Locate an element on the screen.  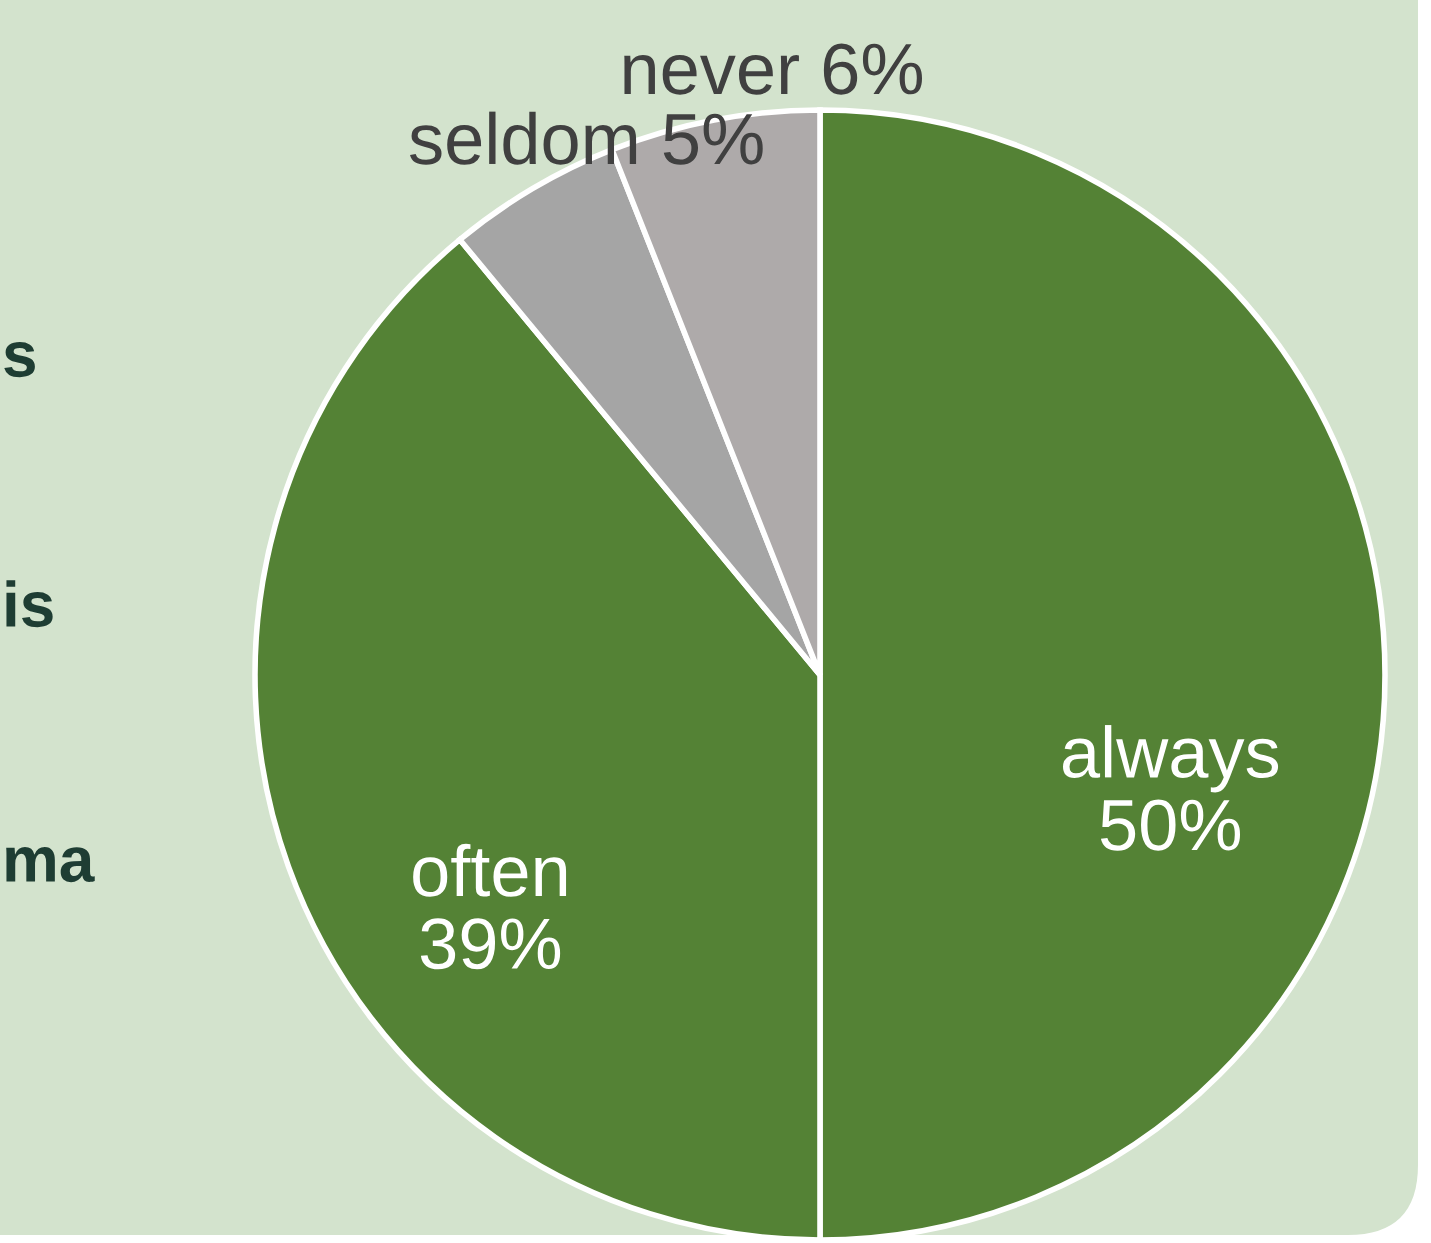
data-label: 39% is located at coordinates (490, 944).